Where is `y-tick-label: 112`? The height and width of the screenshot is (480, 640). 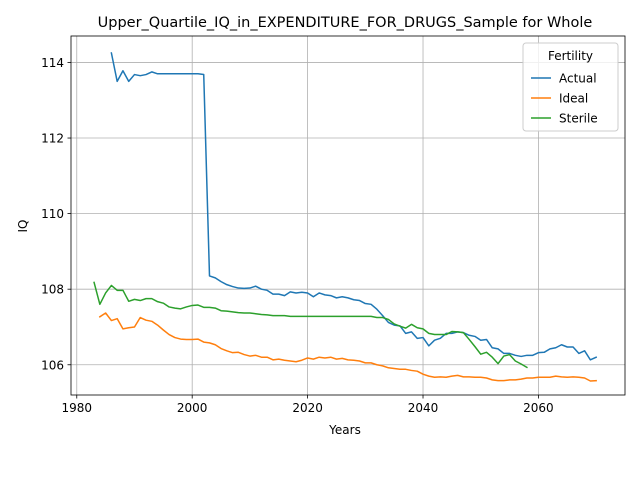
y-tick-label: 112 is located at coordinates (52, 139).